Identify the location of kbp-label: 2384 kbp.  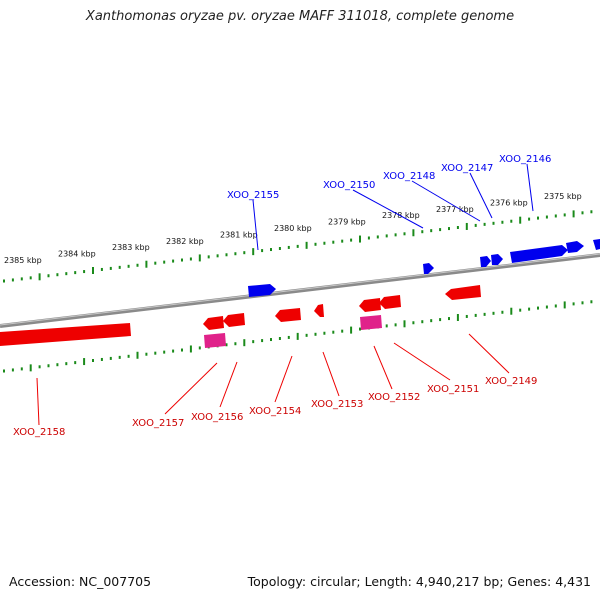
(77, 254).